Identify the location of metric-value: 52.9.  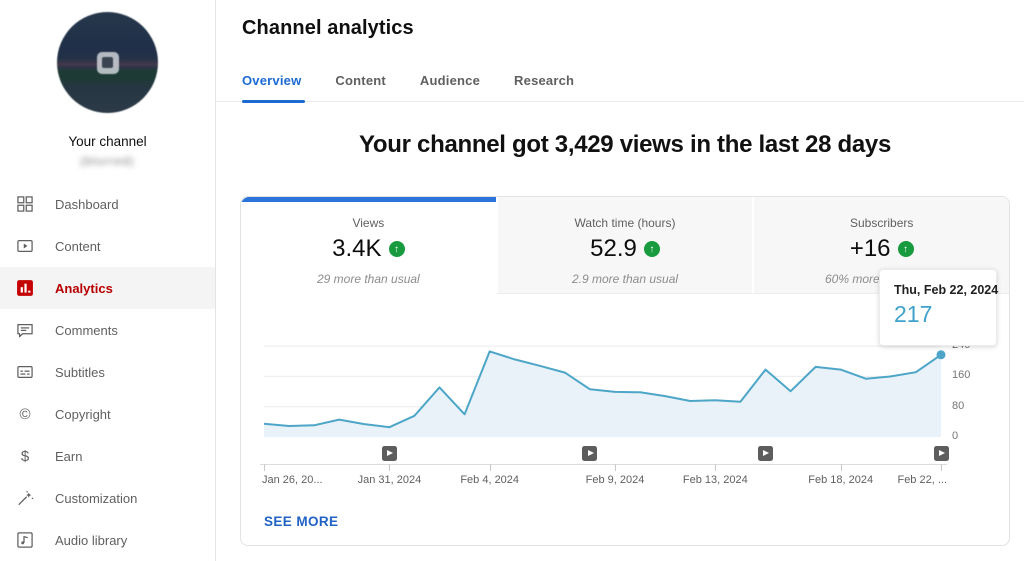
(625, 249).